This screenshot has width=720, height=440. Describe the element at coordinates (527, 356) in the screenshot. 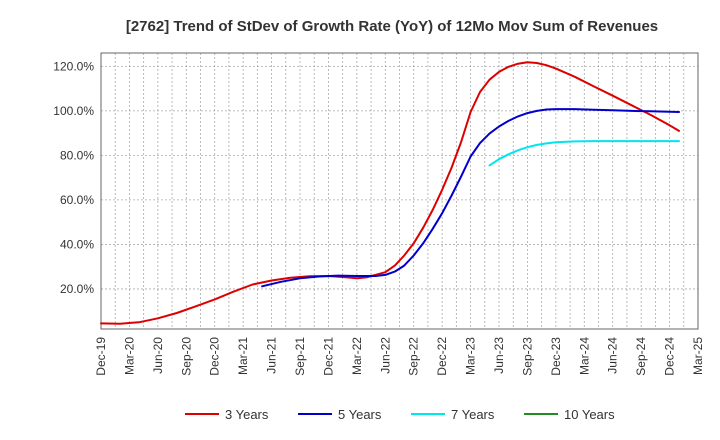

I see `x-tick-label: Sep-23` at that location.